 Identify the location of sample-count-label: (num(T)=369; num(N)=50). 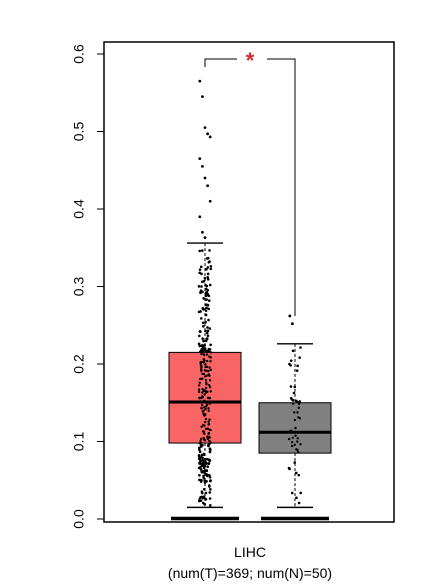
(250, 573).